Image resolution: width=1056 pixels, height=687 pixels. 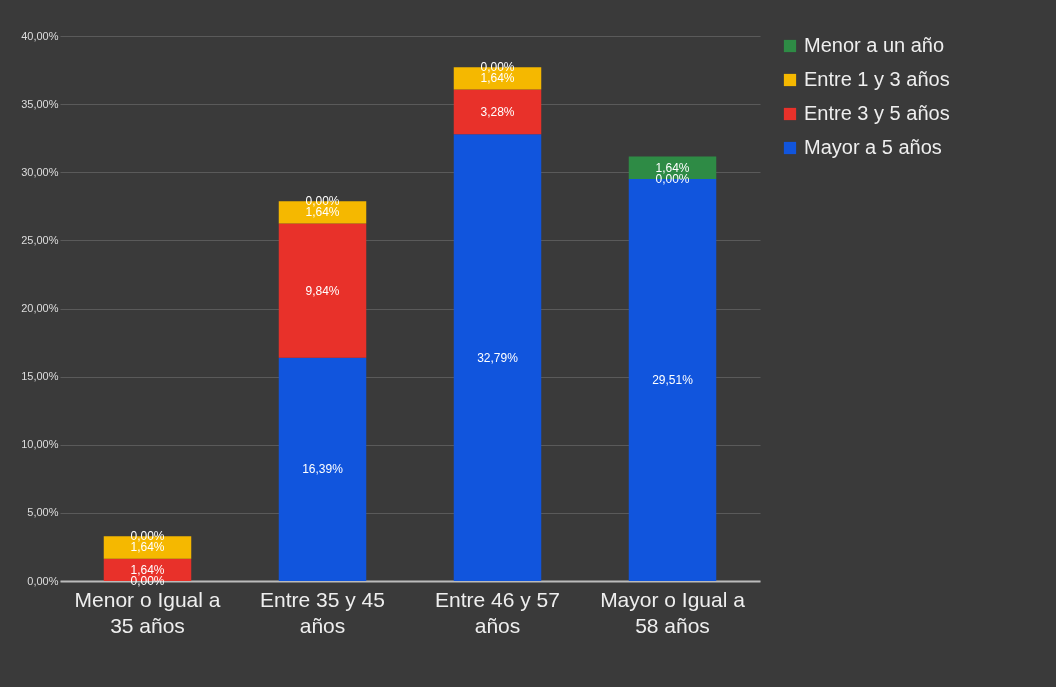 I want to click on x-tick-label: Entre 46 y 57 años, so click(x=497, y=612).